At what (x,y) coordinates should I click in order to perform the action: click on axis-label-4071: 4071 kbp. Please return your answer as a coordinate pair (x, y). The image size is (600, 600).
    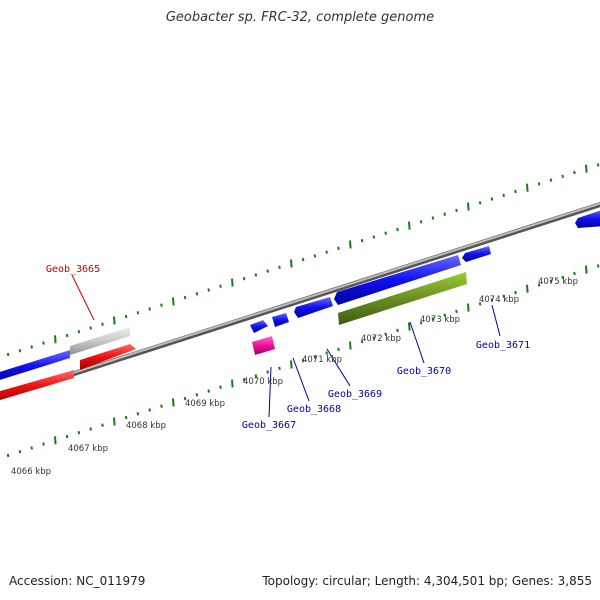
    Looking at the image, I should click on (322, 360).